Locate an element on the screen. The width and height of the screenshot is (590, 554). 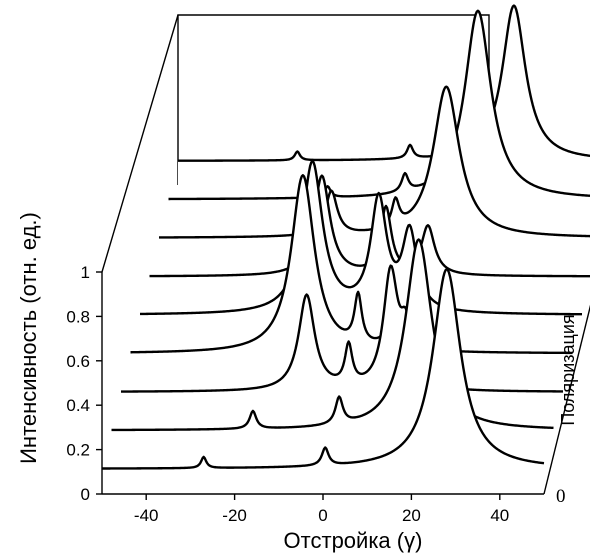
y-tick-label: 0.2 is located at coordinates (78, 450).